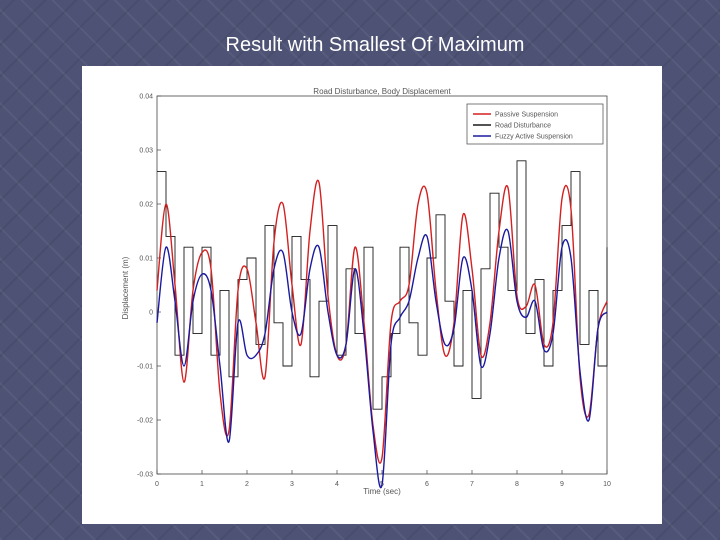 The height and width of the screenshot is (540, 720). What do you see at coordinates (202, 484) in the screenshot?
I see `x-tick-label: 1` at bounding box center [202, 484].